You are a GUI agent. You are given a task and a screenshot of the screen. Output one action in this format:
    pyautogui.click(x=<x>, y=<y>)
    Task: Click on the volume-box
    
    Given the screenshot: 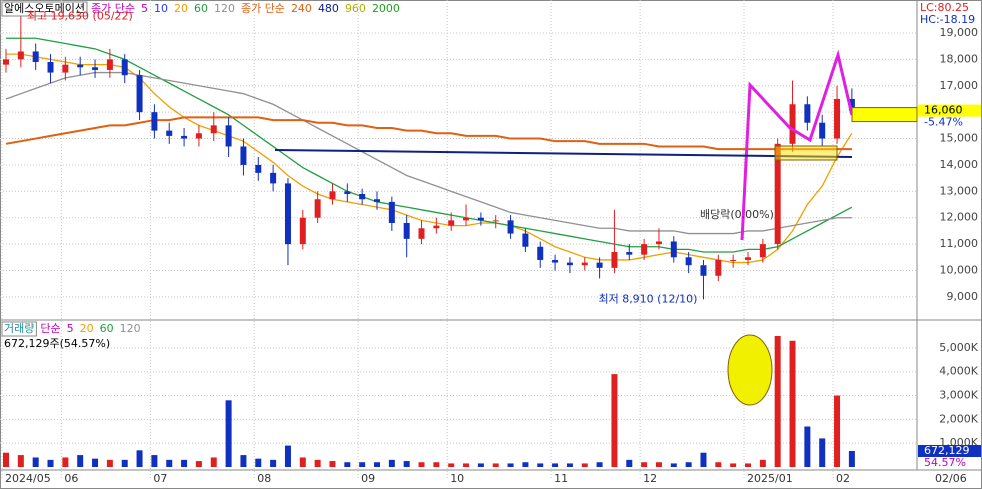 What is the action you would take?
    pyautogui.click(x=949, y=450)
    